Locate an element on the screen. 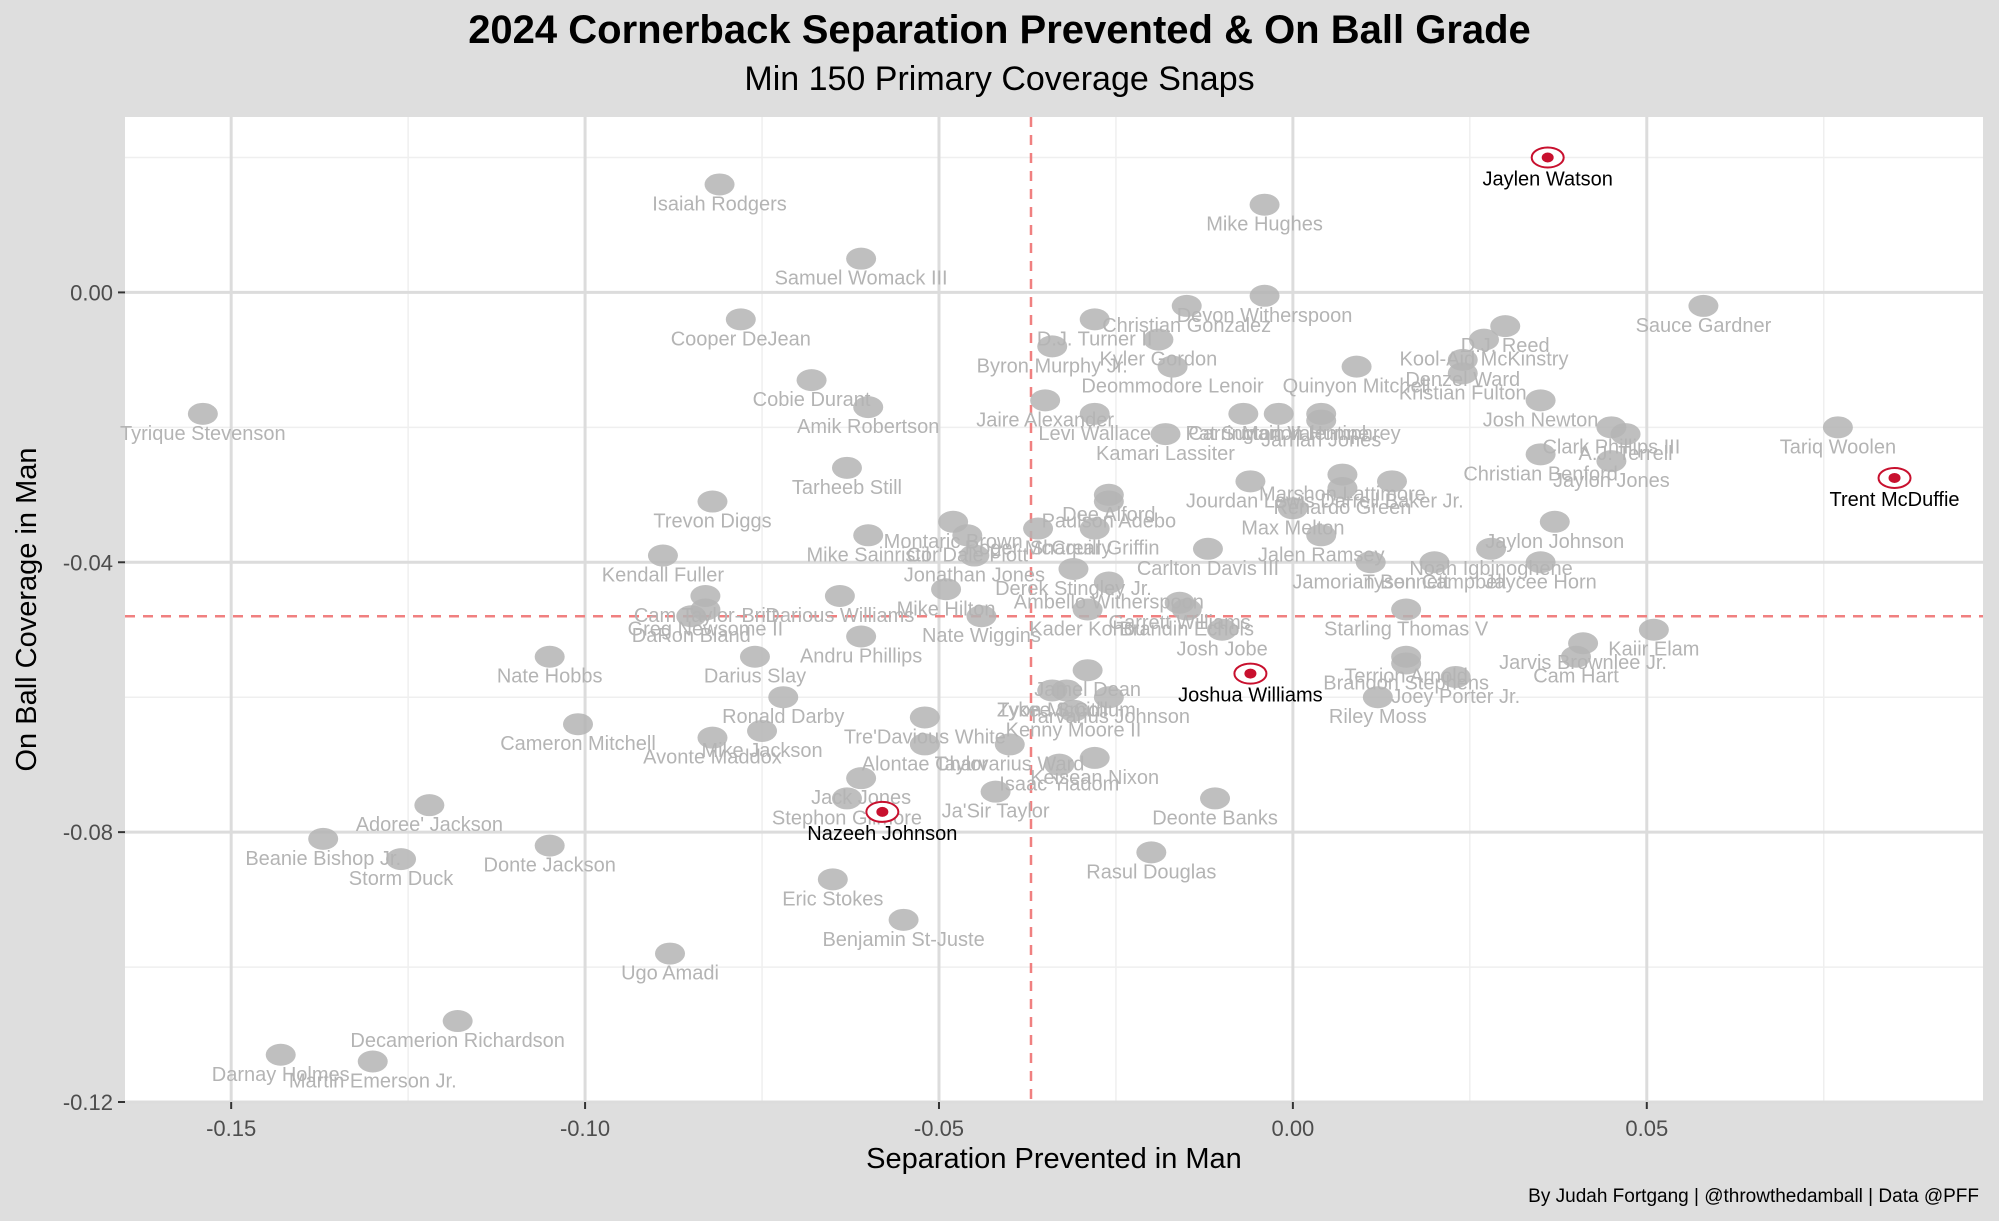 This screenshot has width=1999, height=1221. player-point: Deommodore Lenoir is located at coordinates (1172, 376).